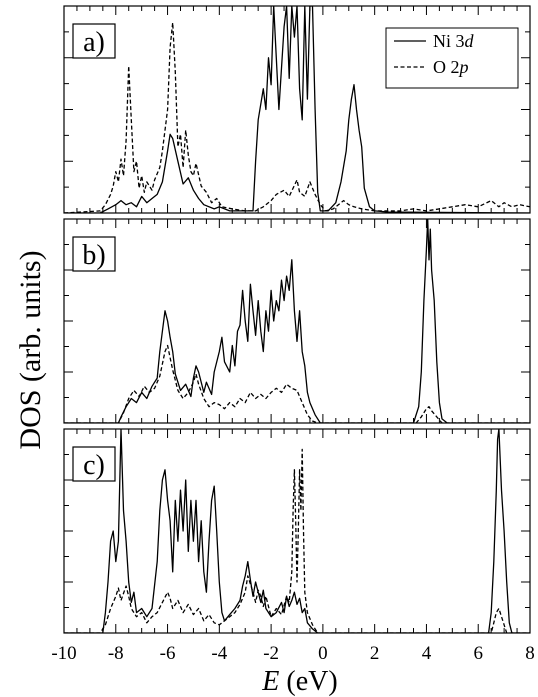  What do you see at coordinates (530, 653) in the screenshot?
I see `x-tick-label: 8` at bounding box center [530, 653].